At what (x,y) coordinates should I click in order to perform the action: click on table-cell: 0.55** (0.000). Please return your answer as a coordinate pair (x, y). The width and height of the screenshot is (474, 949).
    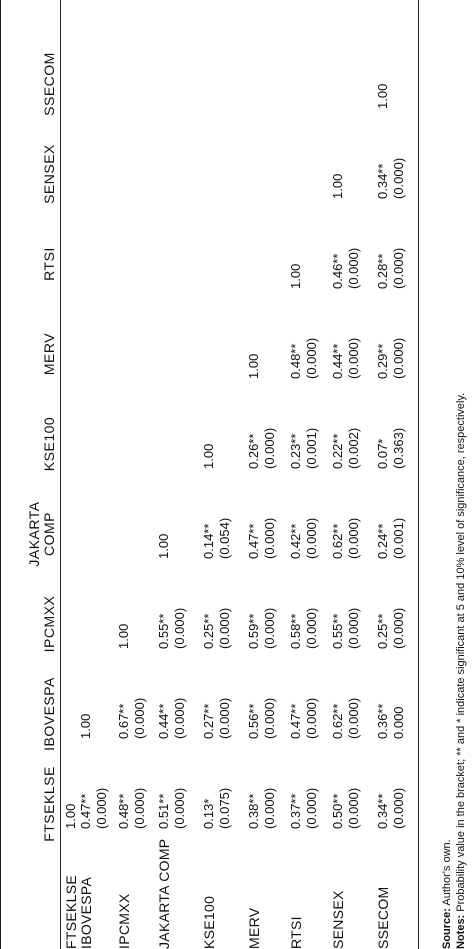
    Looking at the image, I should click on (346, 628).